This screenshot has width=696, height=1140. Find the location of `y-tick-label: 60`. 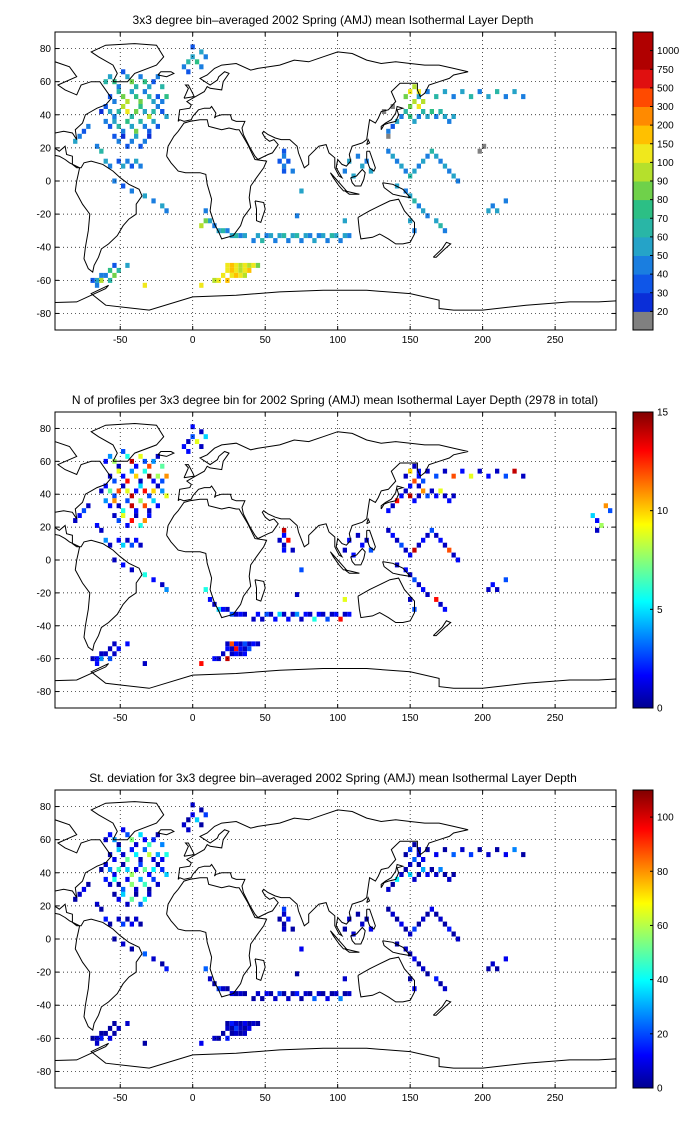

y-tick-label: 60 is located at coordinates (46, 462).